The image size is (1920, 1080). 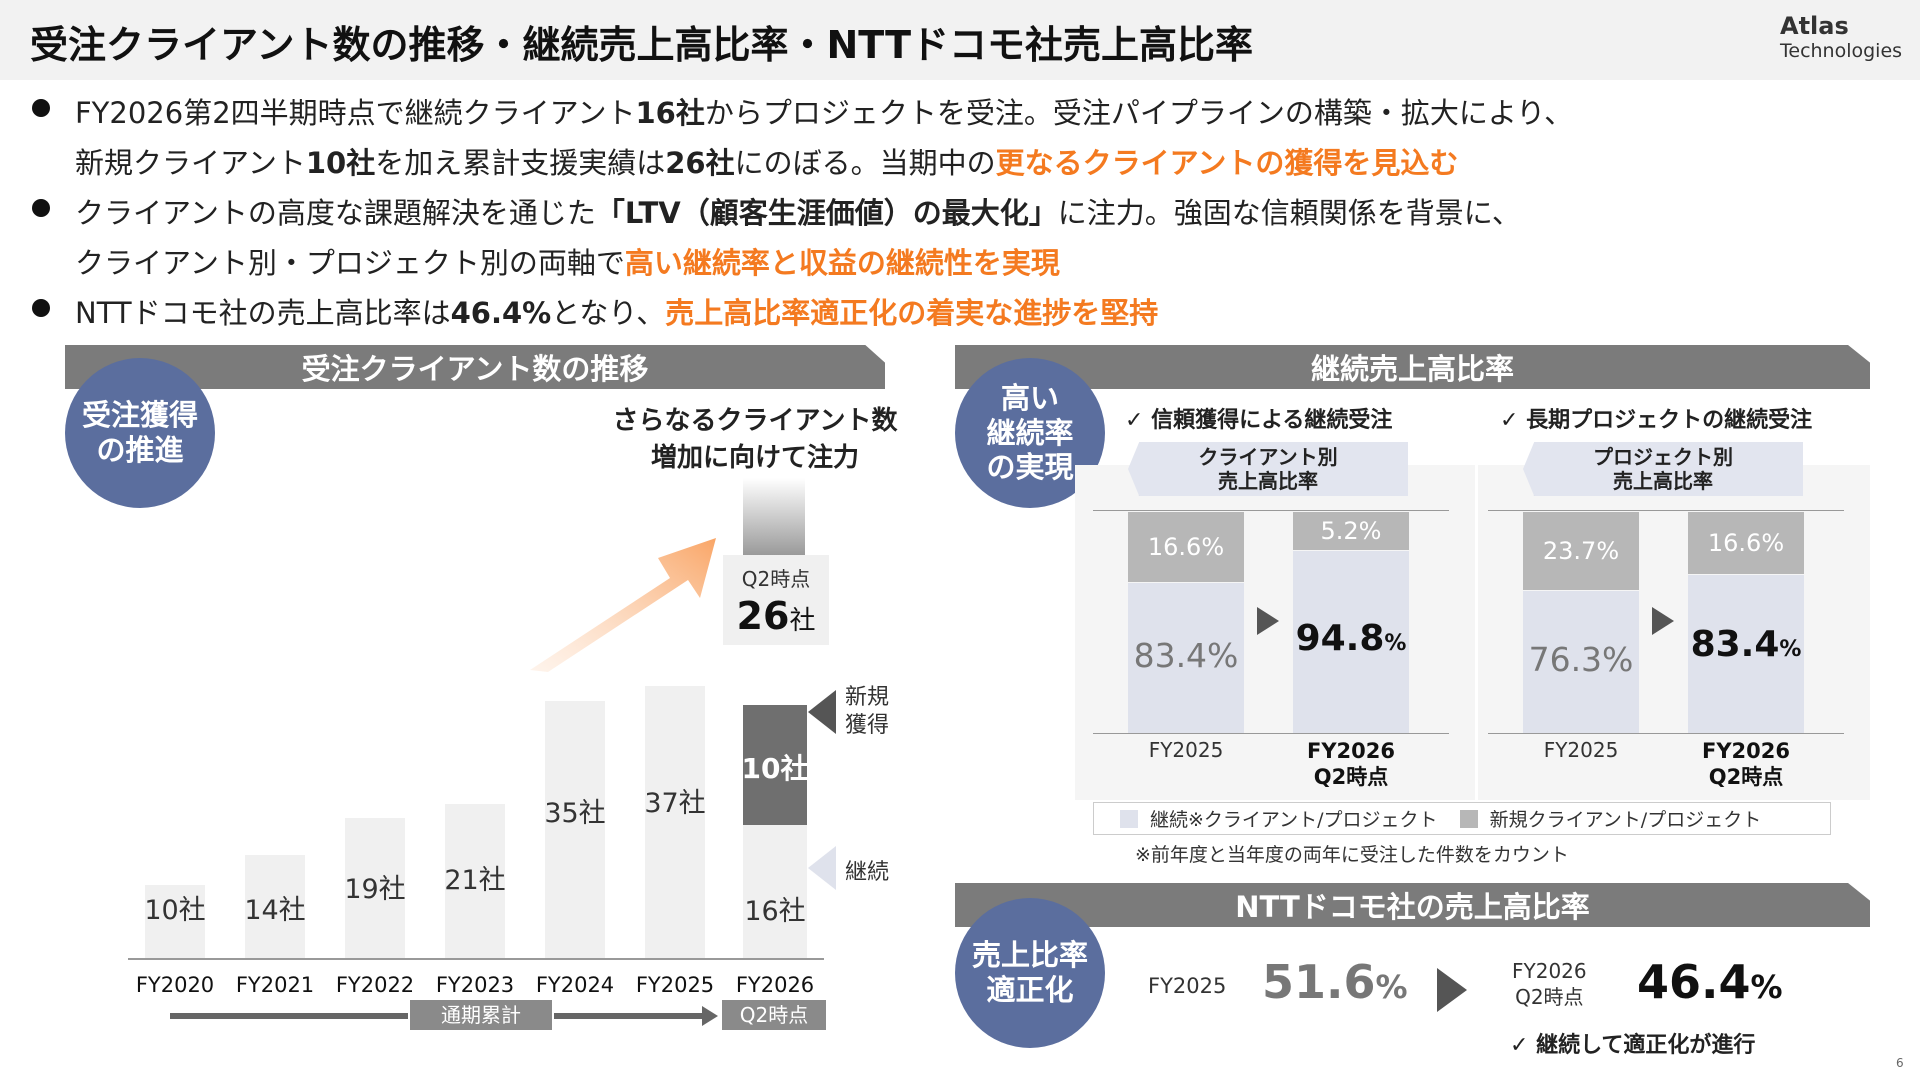 What do you see at coordinates (1452, 990) in the screenshot?
I see `docomo-change-arrow-icon` at bounding box center [1452, 990].